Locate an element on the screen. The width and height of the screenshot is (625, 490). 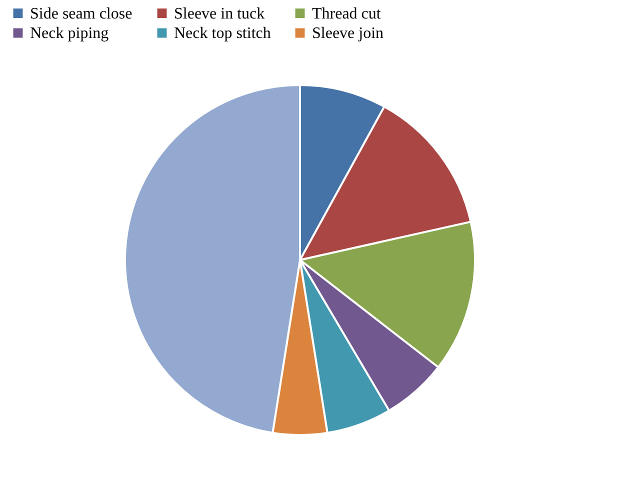
legend-label: Side seam close is located at coordinates (81, 13).